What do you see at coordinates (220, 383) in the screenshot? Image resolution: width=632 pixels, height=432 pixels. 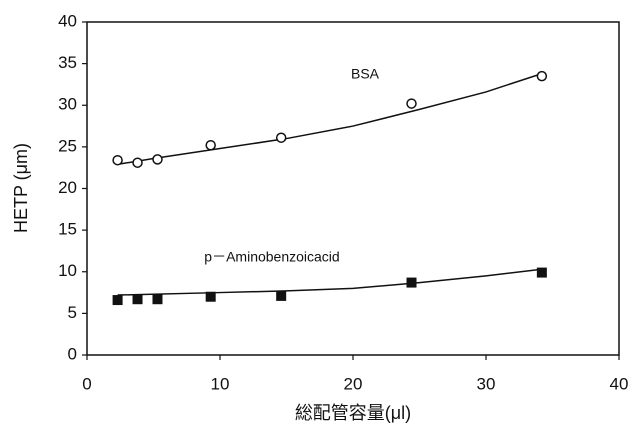 I see `x-tick-label: 10` at bounding box center [220, 383].